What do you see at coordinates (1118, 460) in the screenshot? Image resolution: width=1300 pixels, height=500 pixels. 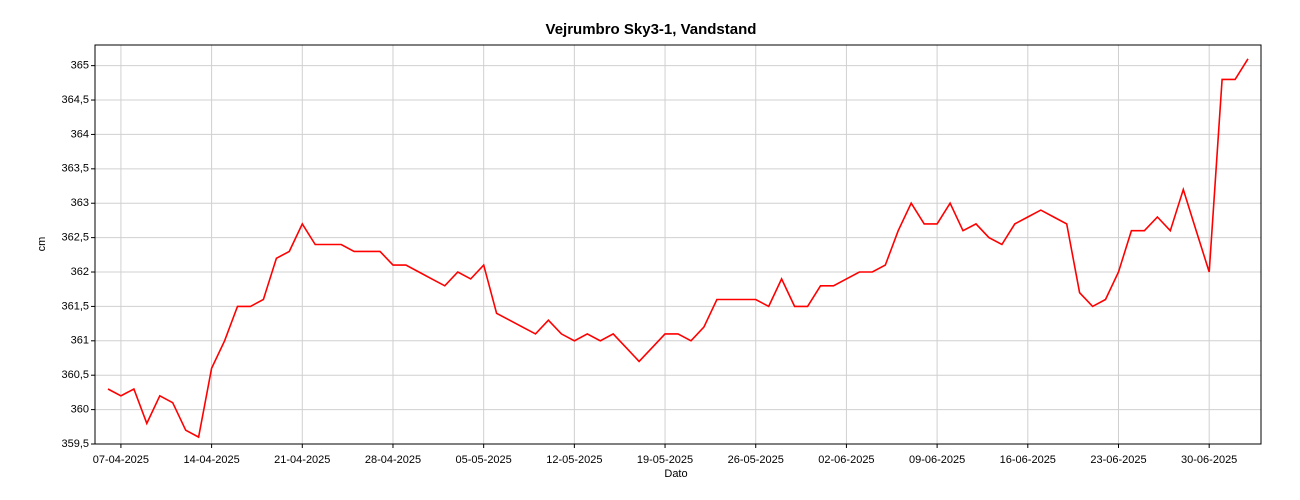 I see `x-tick-label: 23-06-2025` at bounding box center [1118, 460].